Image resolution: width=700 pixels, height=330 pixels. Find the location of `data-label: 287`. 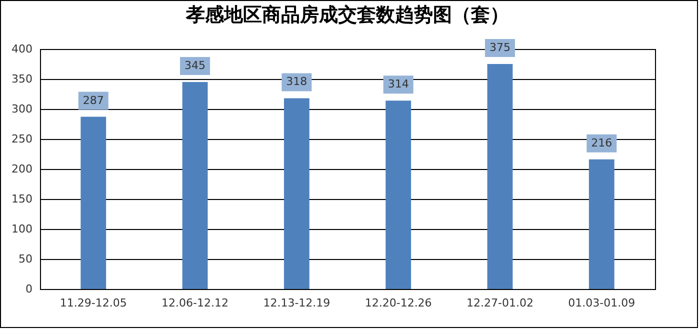

data-label: 287 is located at coordinates (93, 100).